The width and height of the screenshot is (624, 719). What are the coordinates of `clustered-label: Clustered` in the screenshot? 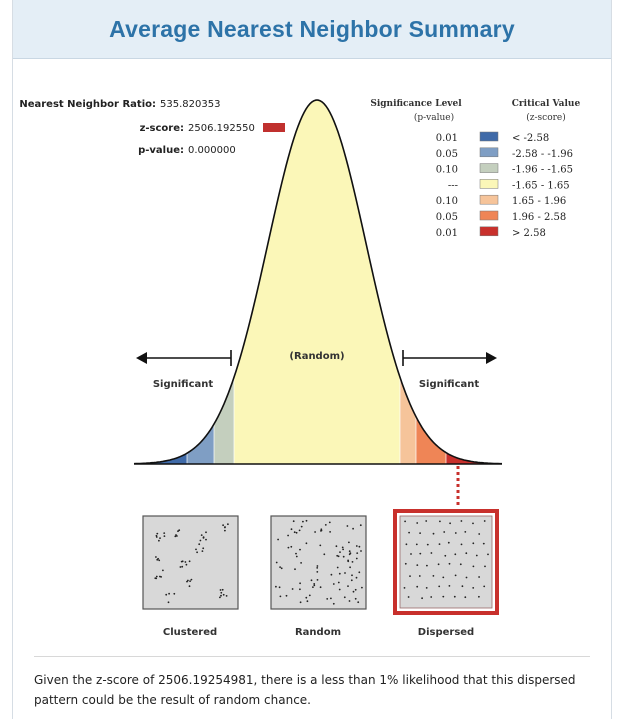 It's located at (190, 632).